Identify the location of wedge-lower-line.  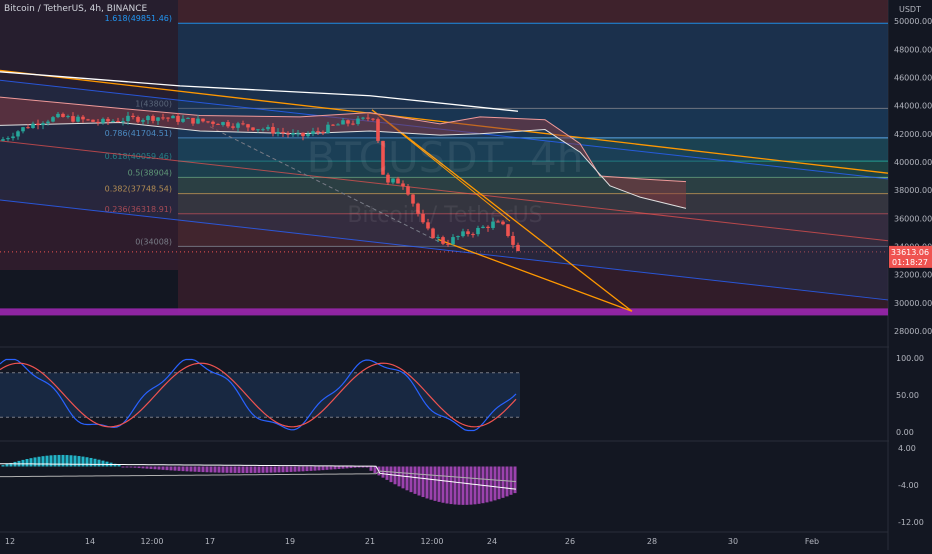
(535, 275).